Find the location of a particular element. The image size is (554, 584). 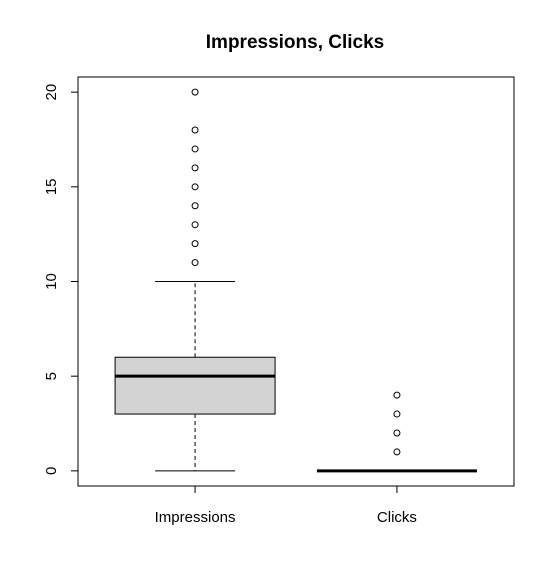

x-tick-label: Impressions is located at coordinates (195, 517).